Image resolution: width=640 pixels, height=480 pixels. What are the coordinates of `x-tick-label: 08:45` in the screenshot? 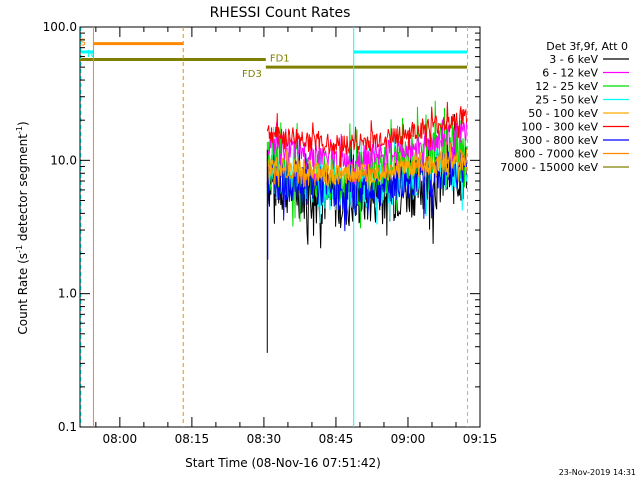 It's located at (336, 439).